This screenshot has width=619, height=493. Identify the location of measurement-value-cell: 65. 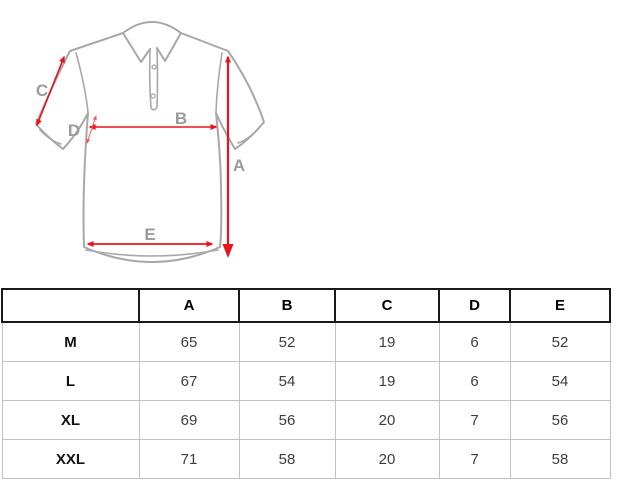
(189, 341).